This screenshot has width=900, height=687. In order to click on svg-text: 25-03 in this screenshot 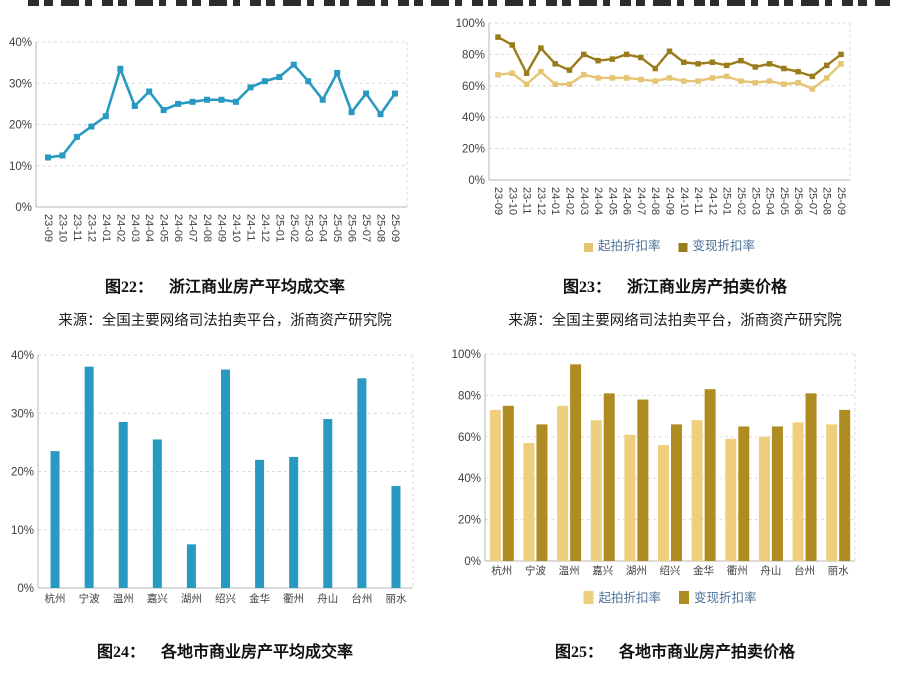, I will do `click(755, 201)`.